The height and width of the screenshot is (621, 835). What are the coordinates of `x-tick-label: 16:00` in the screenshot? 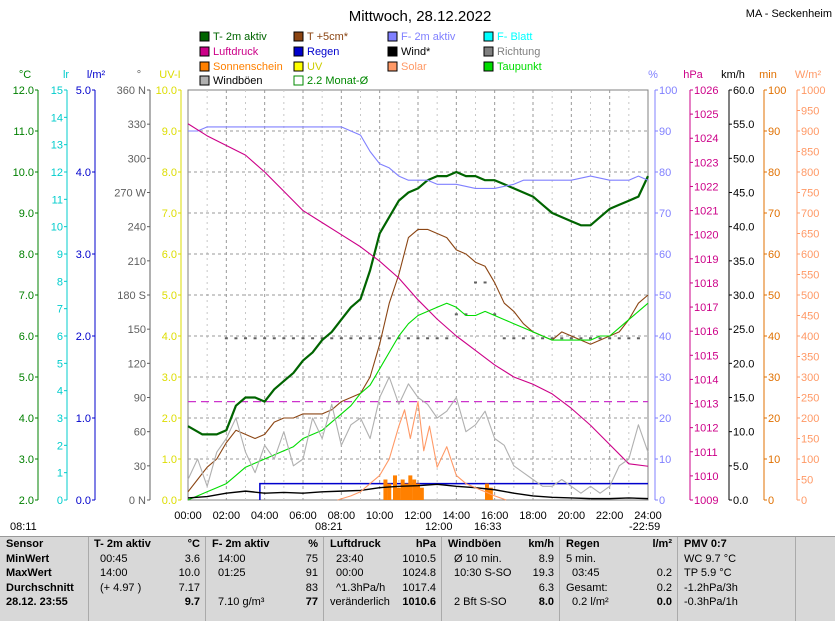 It's located at (495, 516).